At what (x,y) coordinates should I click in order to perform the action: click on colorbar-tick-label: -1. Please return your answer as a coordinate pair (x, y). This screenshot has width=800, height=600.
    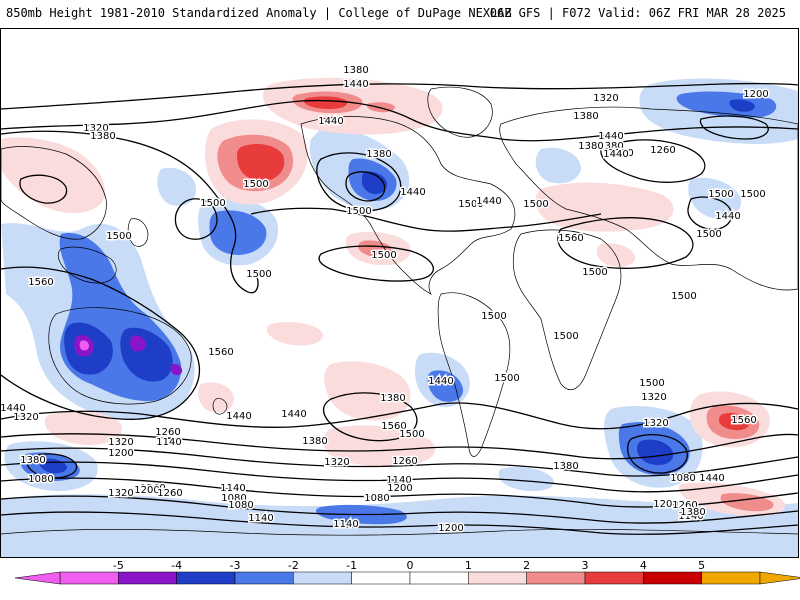
    Looking at the image, I should click on (351, 566).